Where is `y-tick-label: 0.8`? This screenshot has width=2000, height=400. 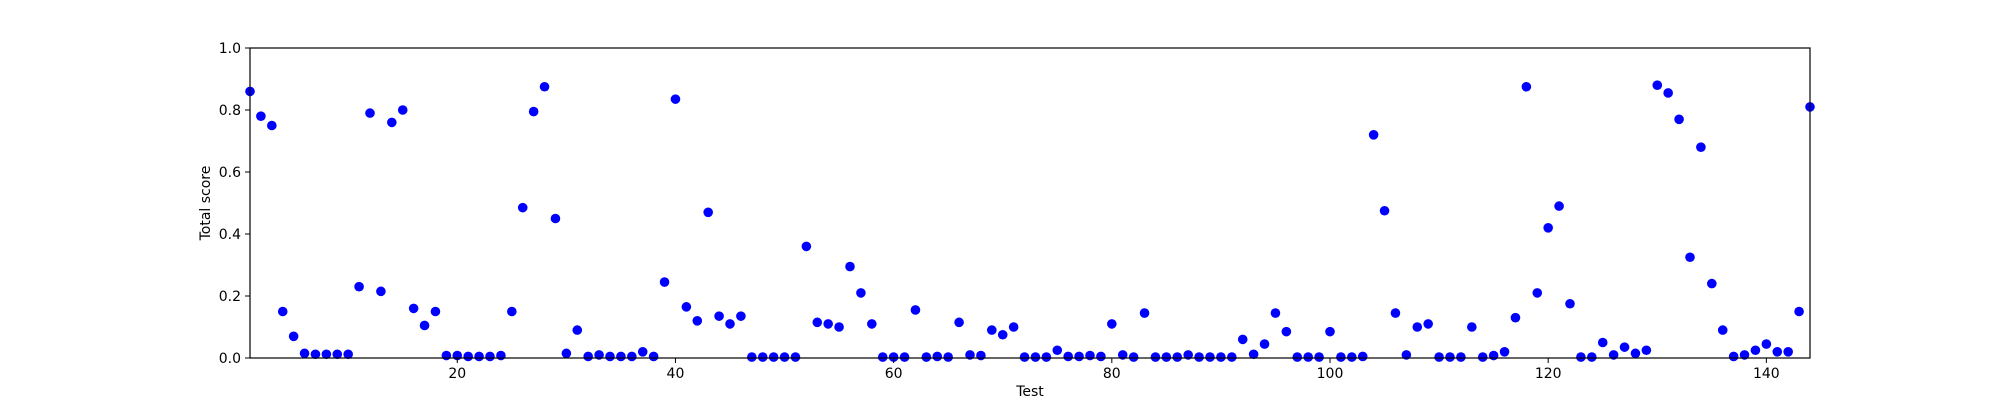
y-tick-label: 0.8 is located at coordinates (230, 111).